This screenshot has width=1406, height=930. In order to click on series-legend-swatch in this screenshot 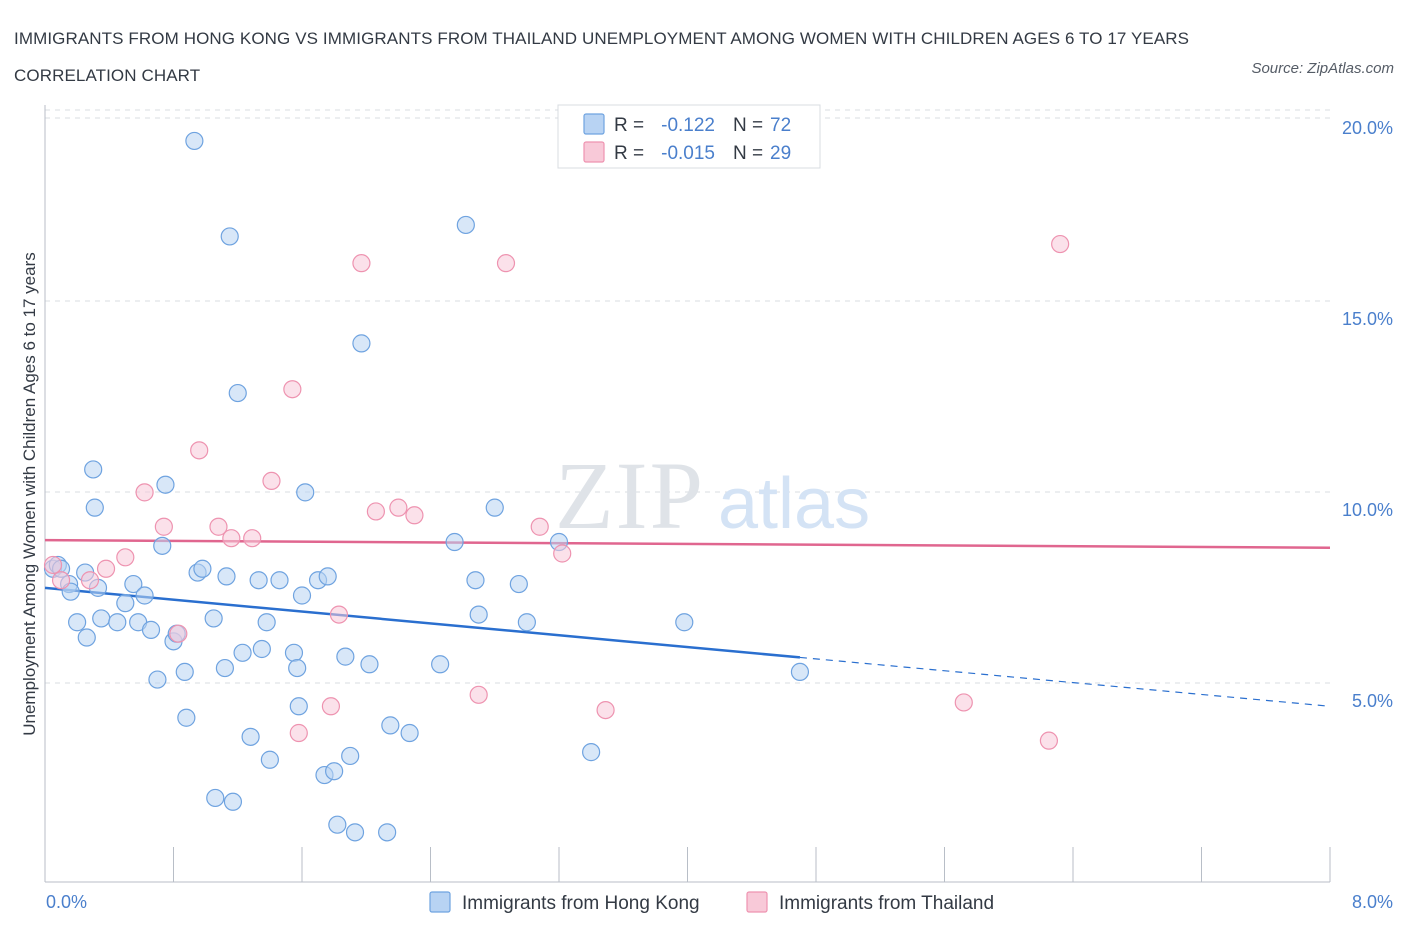, I will do `click(440, 902)`.